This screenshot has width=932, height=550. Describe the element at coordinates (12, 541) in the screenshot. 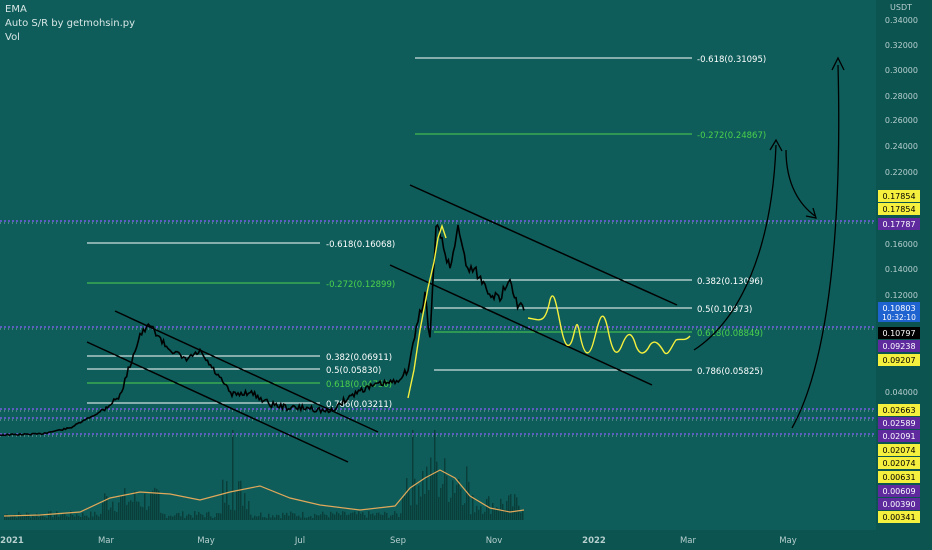

I see `x-axis-label: 2021` at that location.